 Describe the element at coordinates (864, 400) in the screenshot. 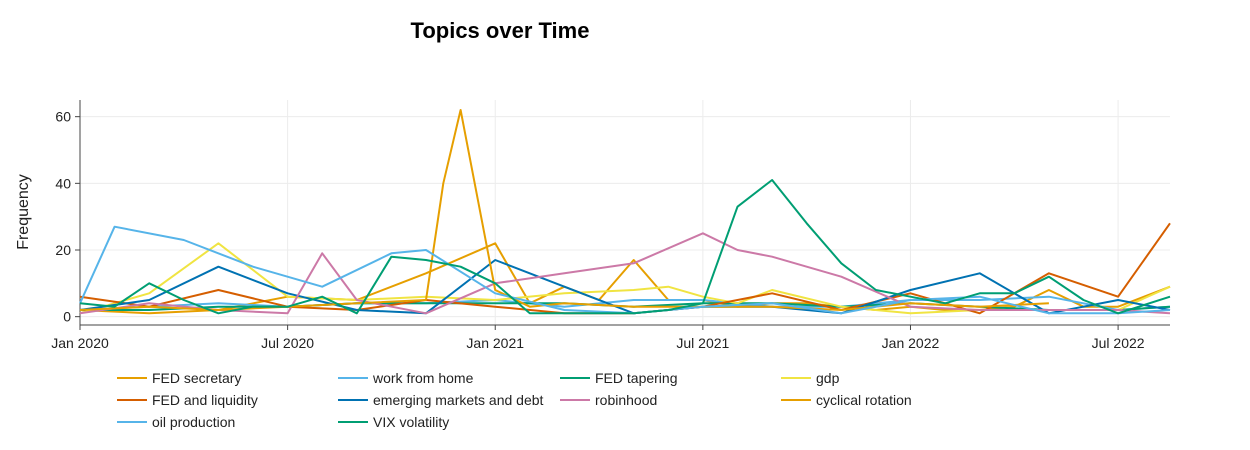

I see `legend-label: cyclical rotation` at that location.